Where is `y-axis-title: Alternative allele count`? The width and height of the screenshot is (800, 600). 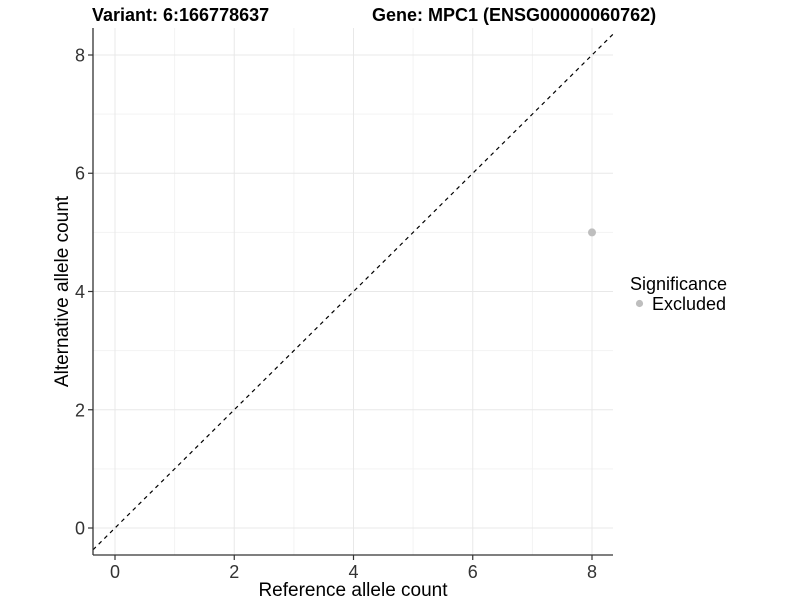 y-axis-title: Alternative allele count is located at coordinates (62, 291).